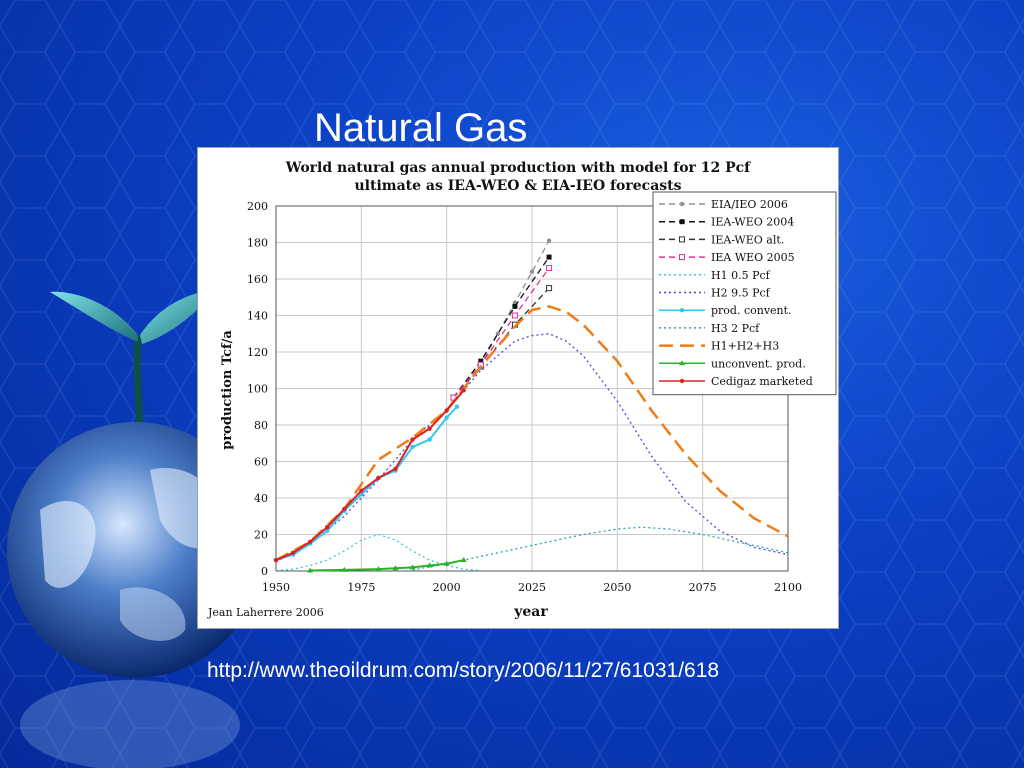  I want to click on legend-label: IEA-WEO alt., so click(747, 239).